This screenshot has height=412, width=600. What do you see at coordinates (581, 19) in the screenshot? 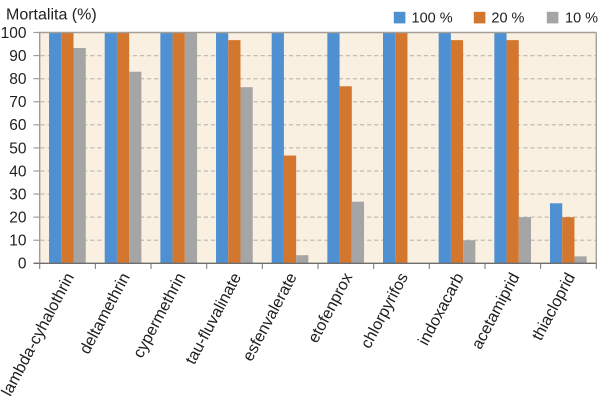
I see `svg-text: 10 %` at bounding box center [581, 19].